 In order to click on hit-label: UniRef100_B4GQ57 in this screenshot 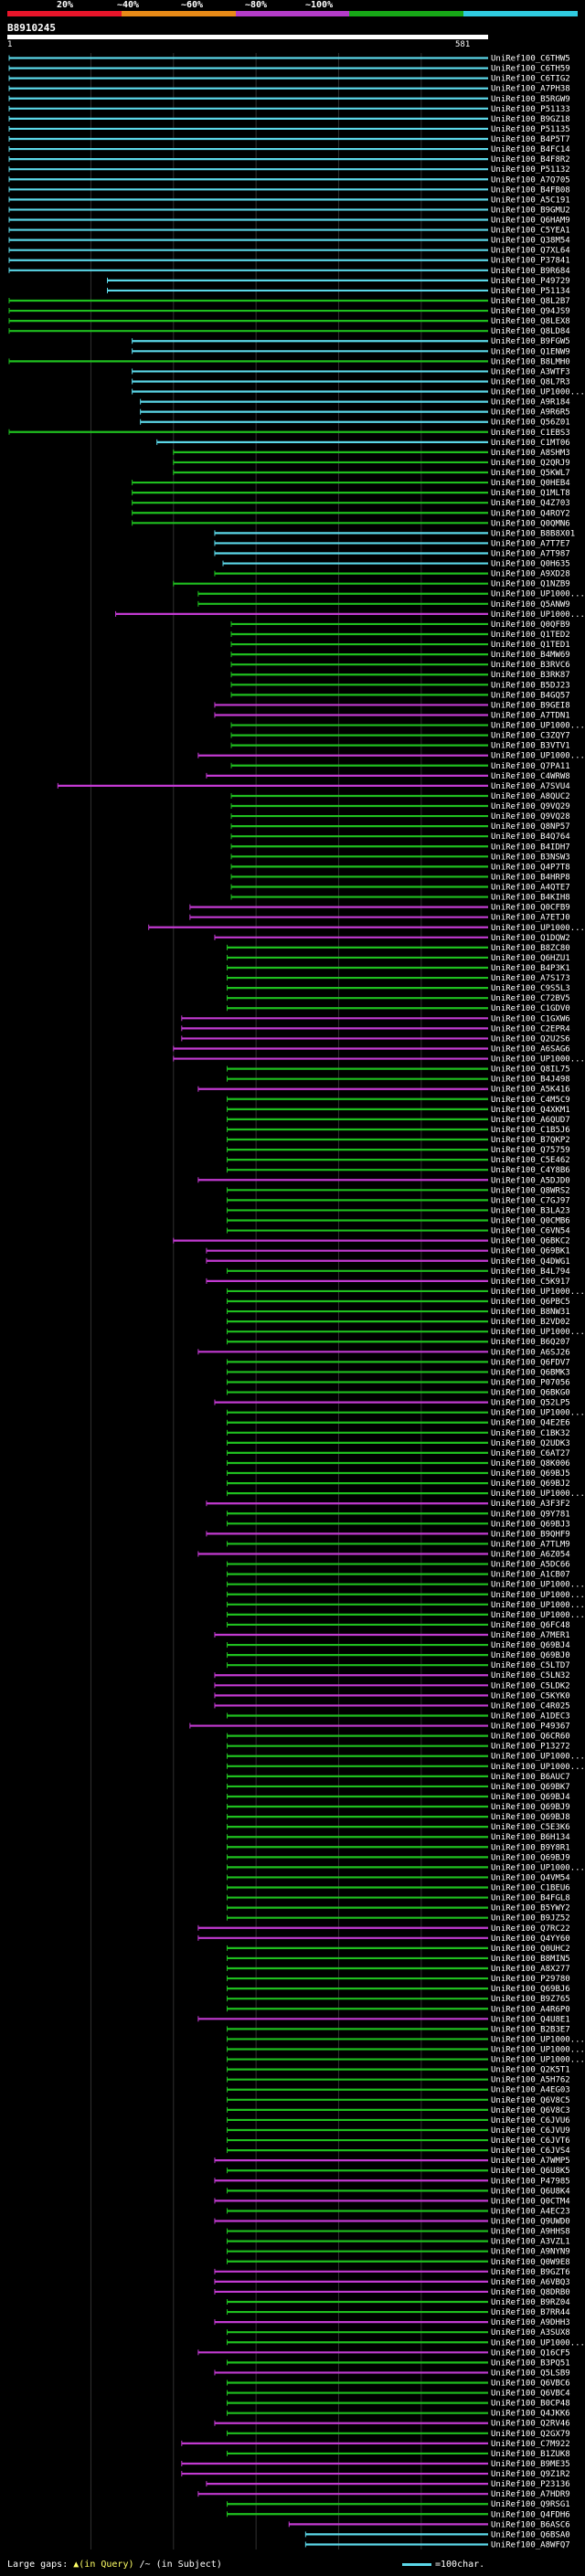, I will do `click(531, 695)`.